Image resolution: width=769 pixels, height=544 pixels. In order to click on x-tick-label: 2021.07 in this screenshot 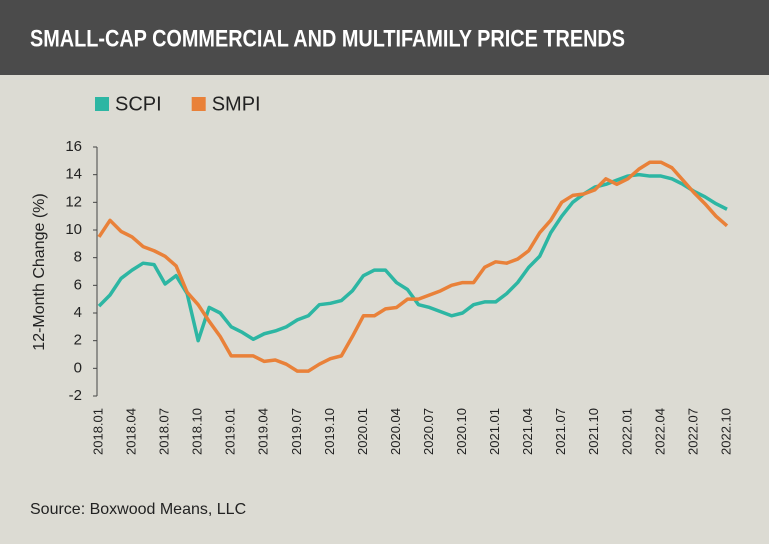, I will do `click(560, 431)`.